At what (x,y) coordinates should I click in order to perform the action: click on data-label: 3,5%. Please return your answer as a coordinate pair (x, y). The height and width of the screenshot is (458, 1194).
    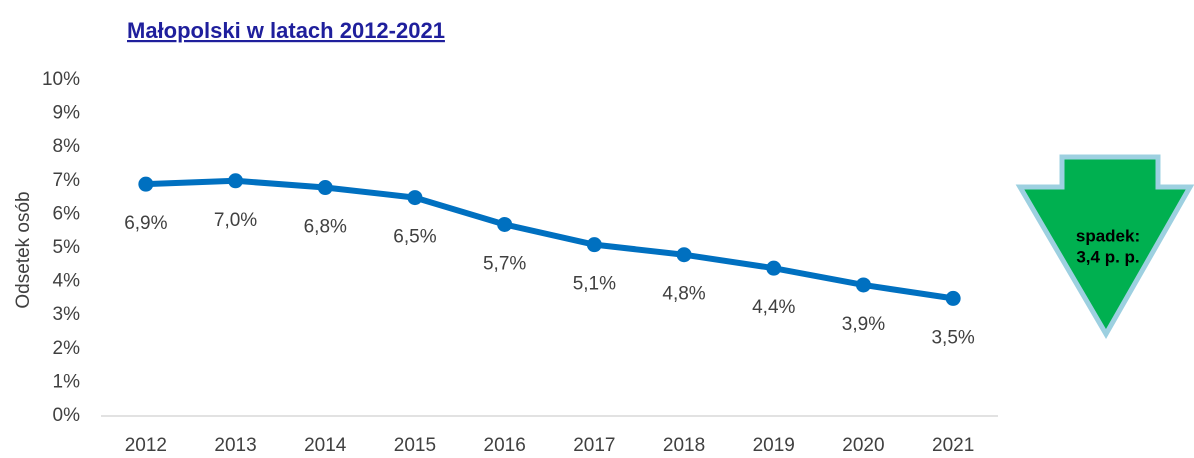
    Looking at the image, I should click on (952, 337).